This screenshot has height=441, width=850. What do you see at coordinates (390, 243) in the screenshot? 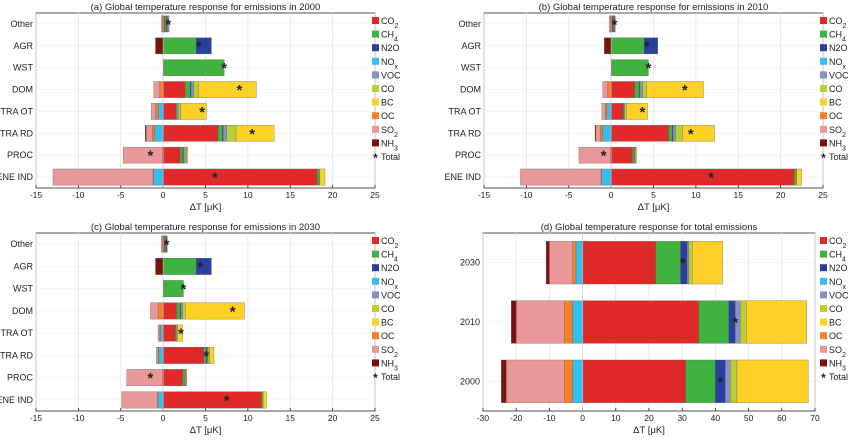
I see `legend-label: CO2` at bounding box center [390, 243].